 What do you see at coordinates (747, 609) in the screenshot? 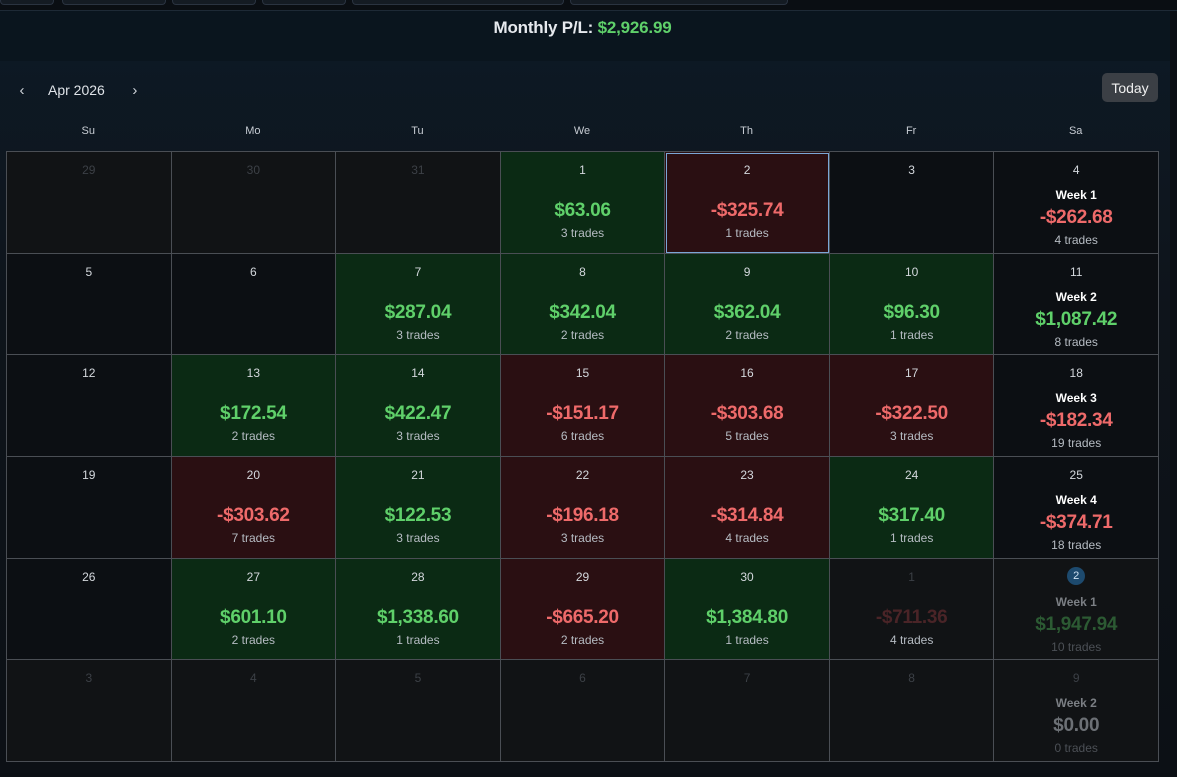
I see `day-cell: 30 $1,384.80 1 trades` at bounding box center [747, 609].